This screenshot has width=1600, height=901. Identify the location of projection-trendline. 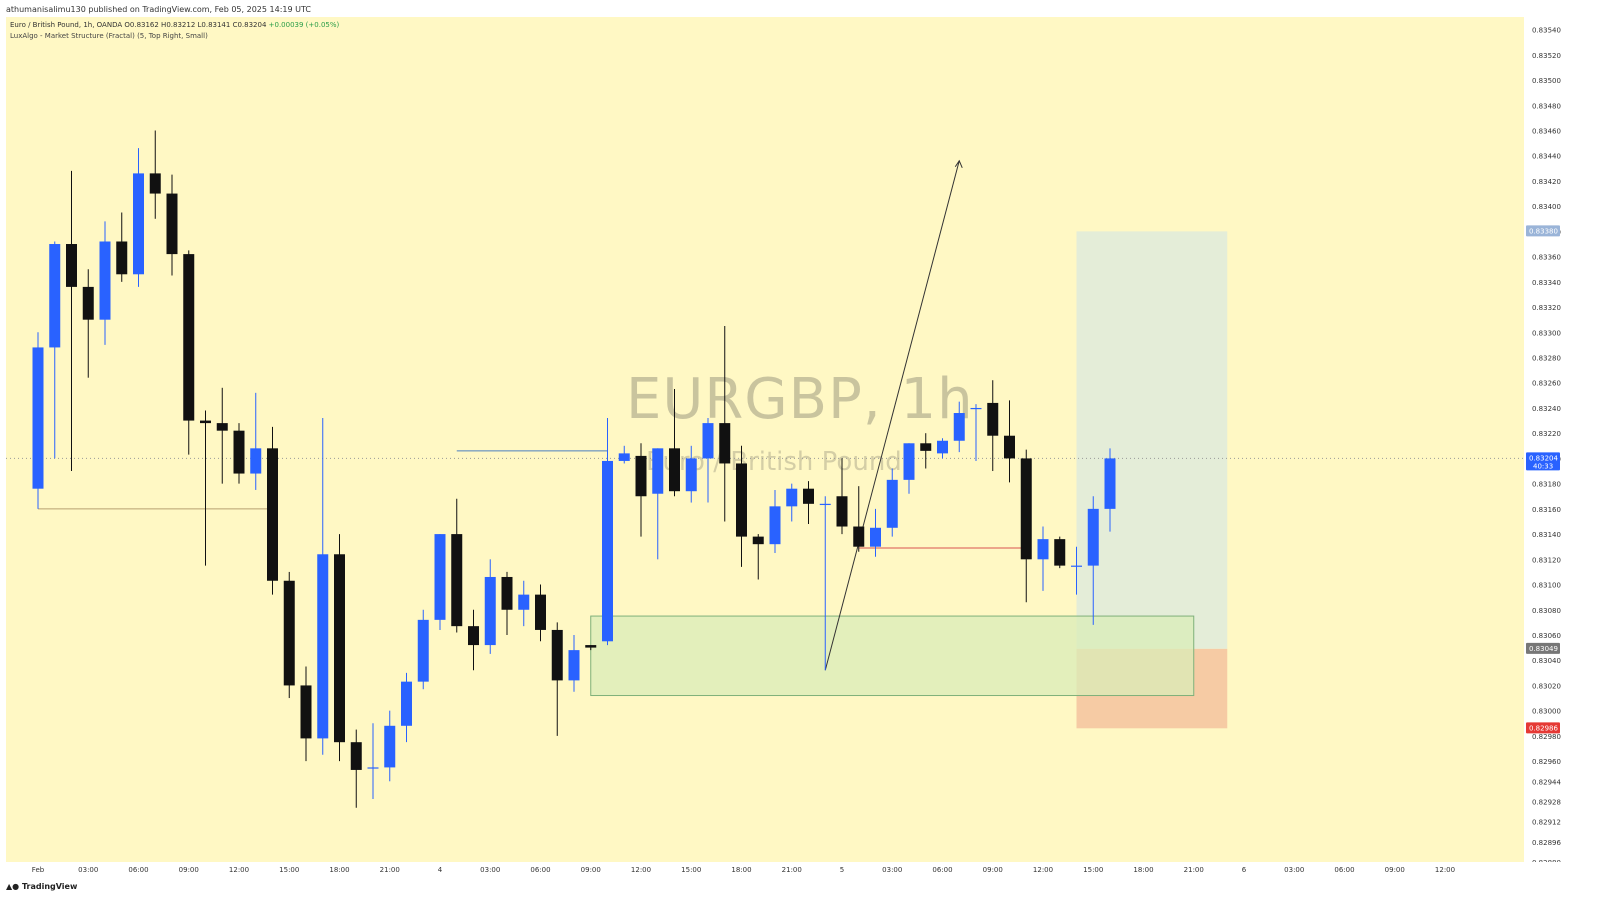
(892, 415).